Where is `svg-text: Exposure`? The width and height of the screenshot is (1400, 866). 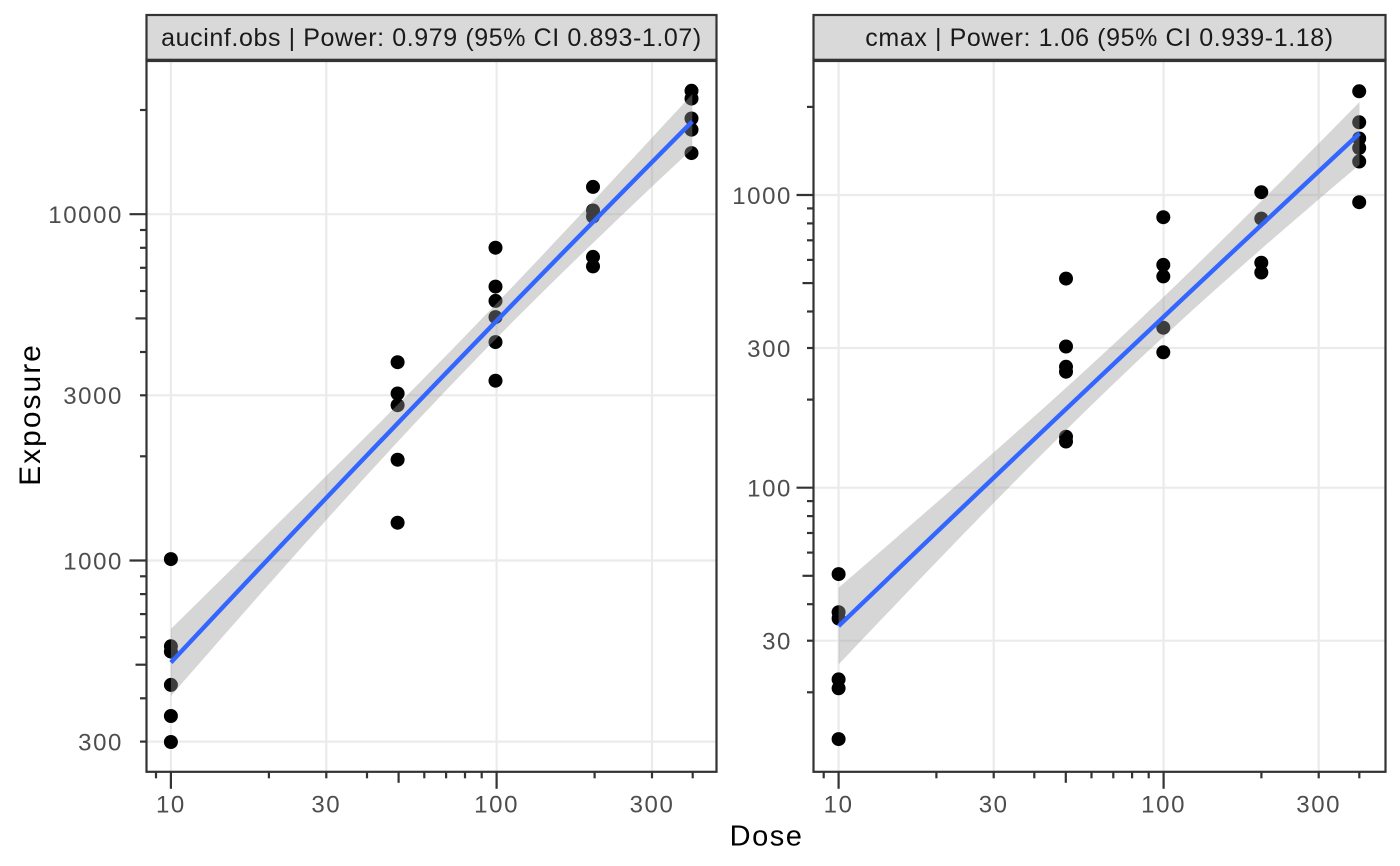 svg-text: Exposure is located at coordinates (30, 414).